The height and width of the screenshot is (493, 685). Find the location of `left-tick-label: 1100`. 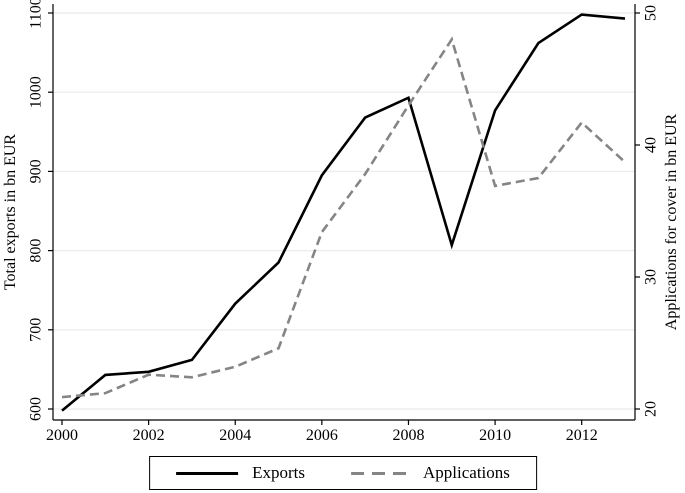

left-tick-label: 1100 is located at coordinates (36, 14).